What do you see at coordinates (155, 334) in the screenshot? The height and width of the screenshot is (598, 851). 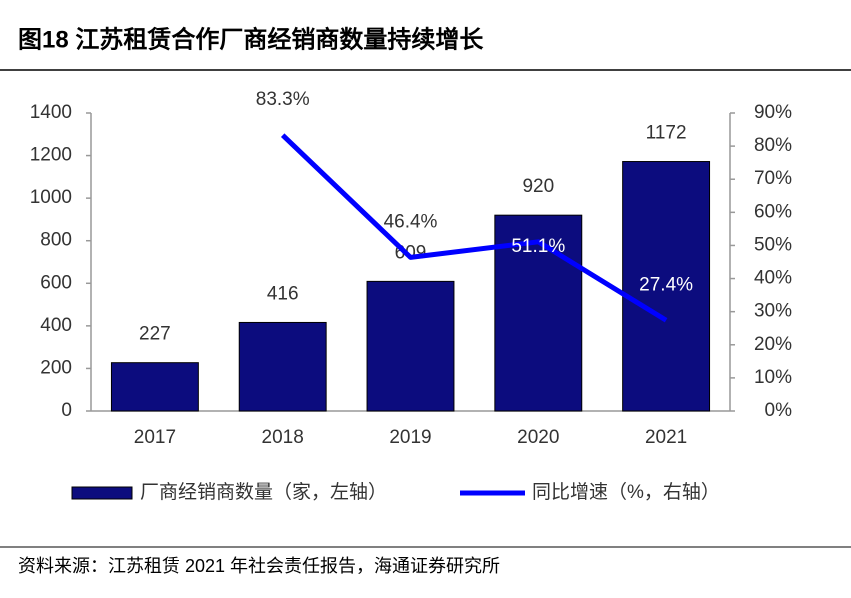 I see `bar-value-label: 227` at bounding box center [155, 334].